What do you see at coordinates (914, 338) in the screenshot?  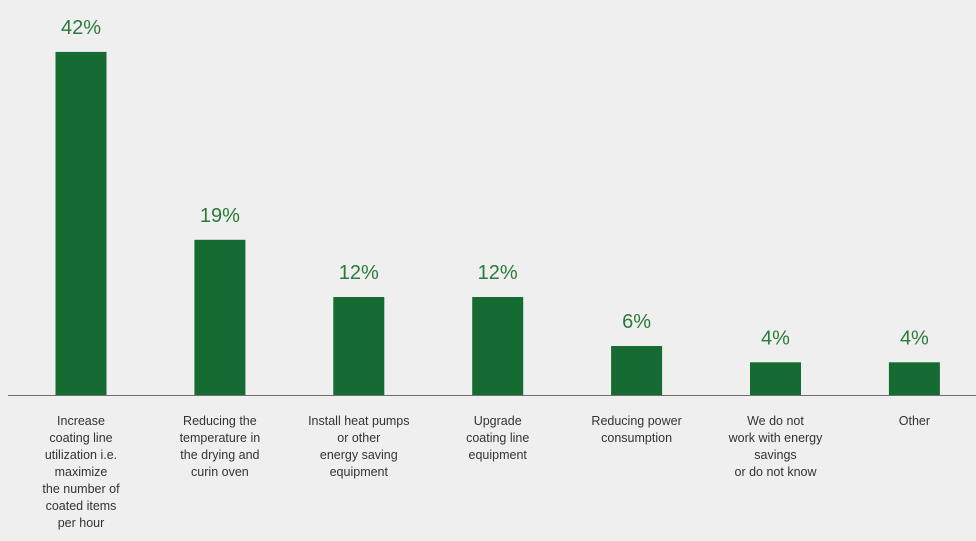 I see `value-label-6: 4%` at bounding box center [914, 338].